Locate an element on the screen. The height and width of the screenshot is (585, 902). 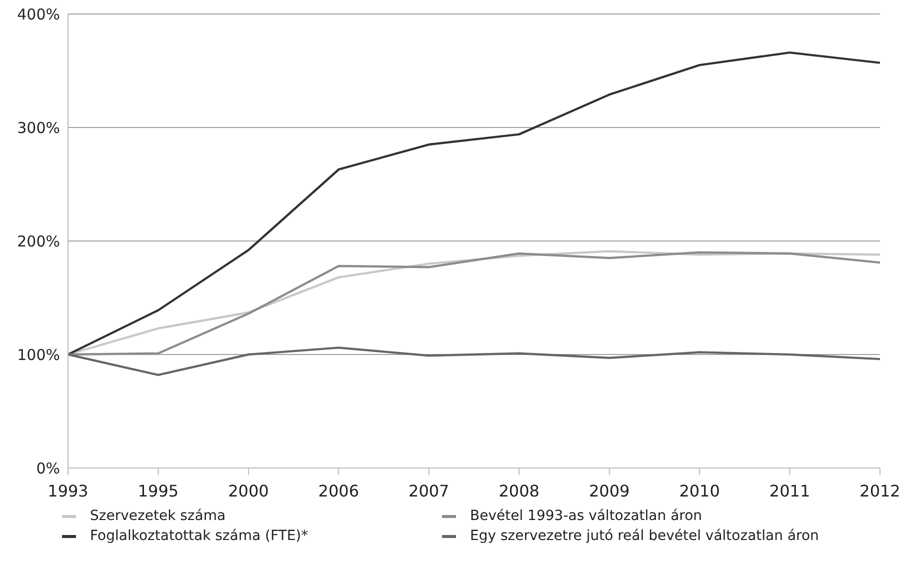
y-tick-label: 400% is located at coordinates (38, 14).